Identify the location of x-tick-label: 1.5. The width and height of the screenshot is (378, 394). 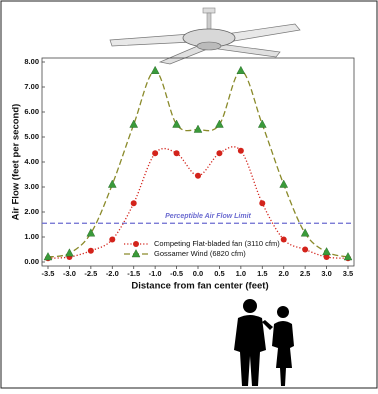
(262, 273).